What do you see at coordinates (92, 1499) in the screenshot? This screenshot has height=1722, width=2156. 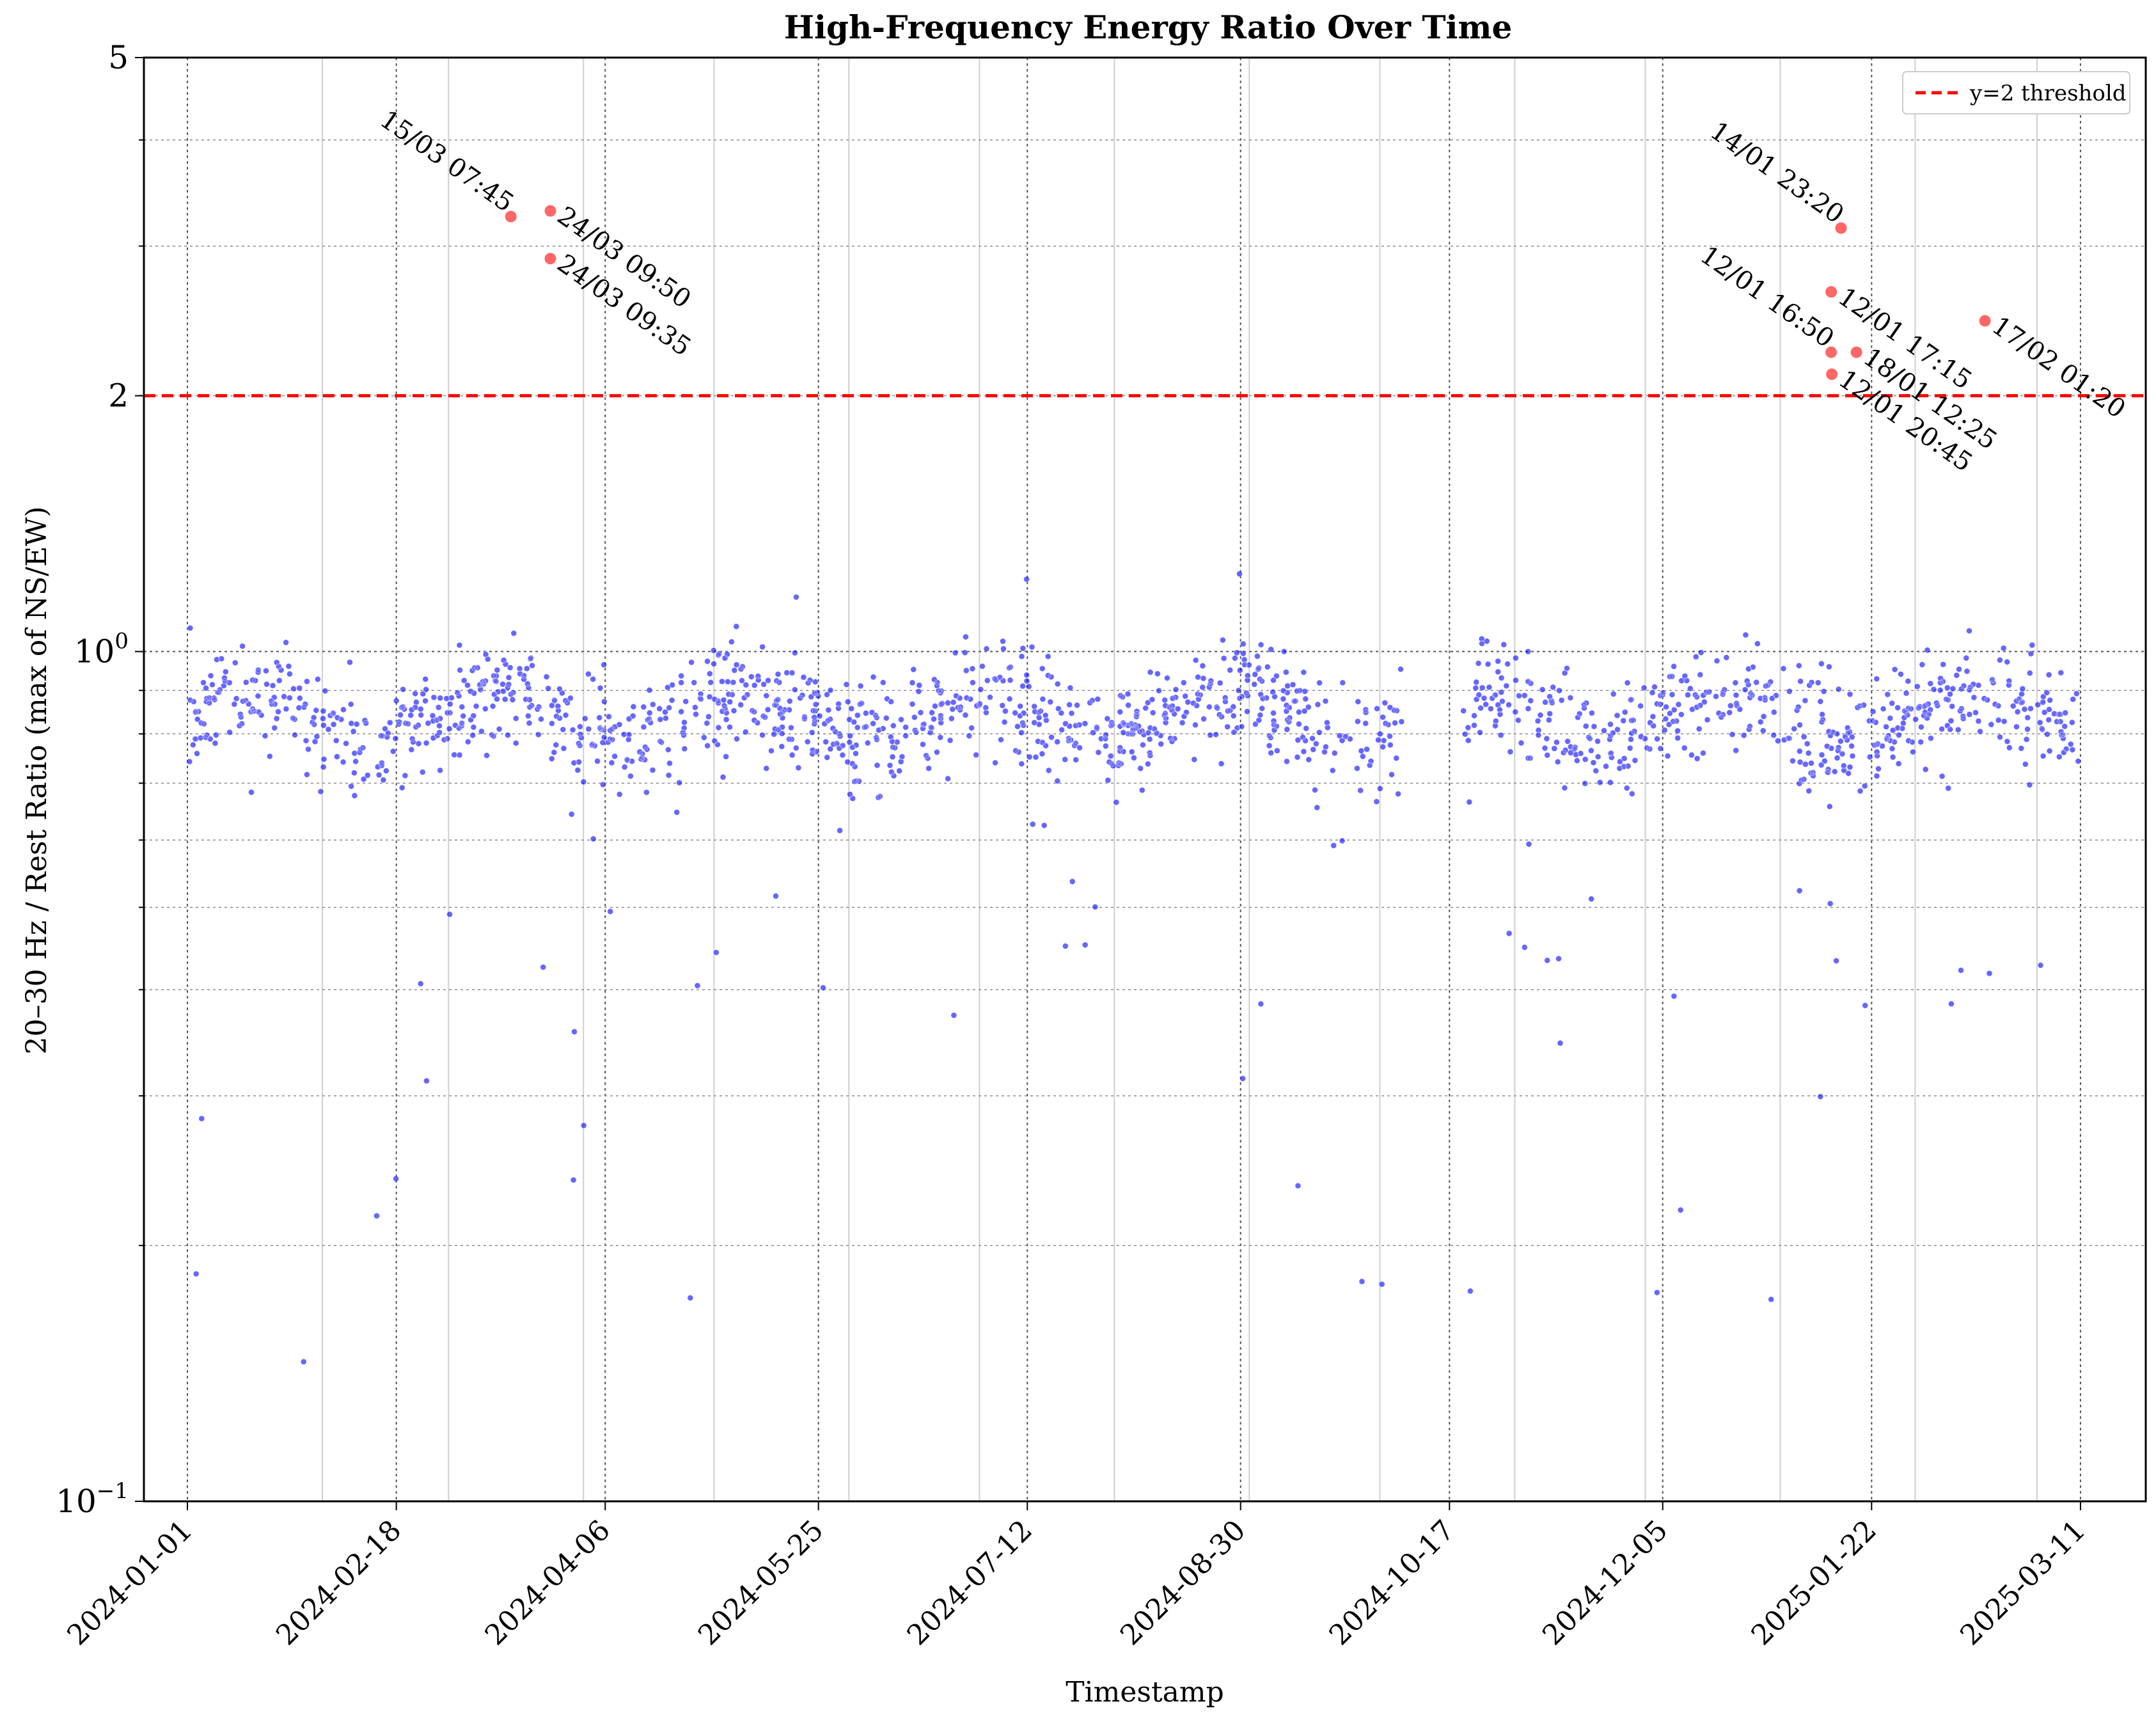 I see `y-tick-label: 10⁻¹` at bounding box center [92, 1499].